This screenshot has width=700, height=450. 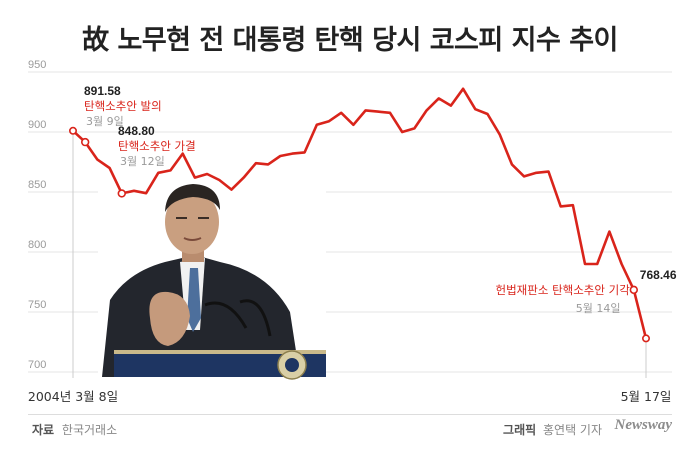 I want to click on x-tick-label: 5월 17일, so click(x=646, y=396).